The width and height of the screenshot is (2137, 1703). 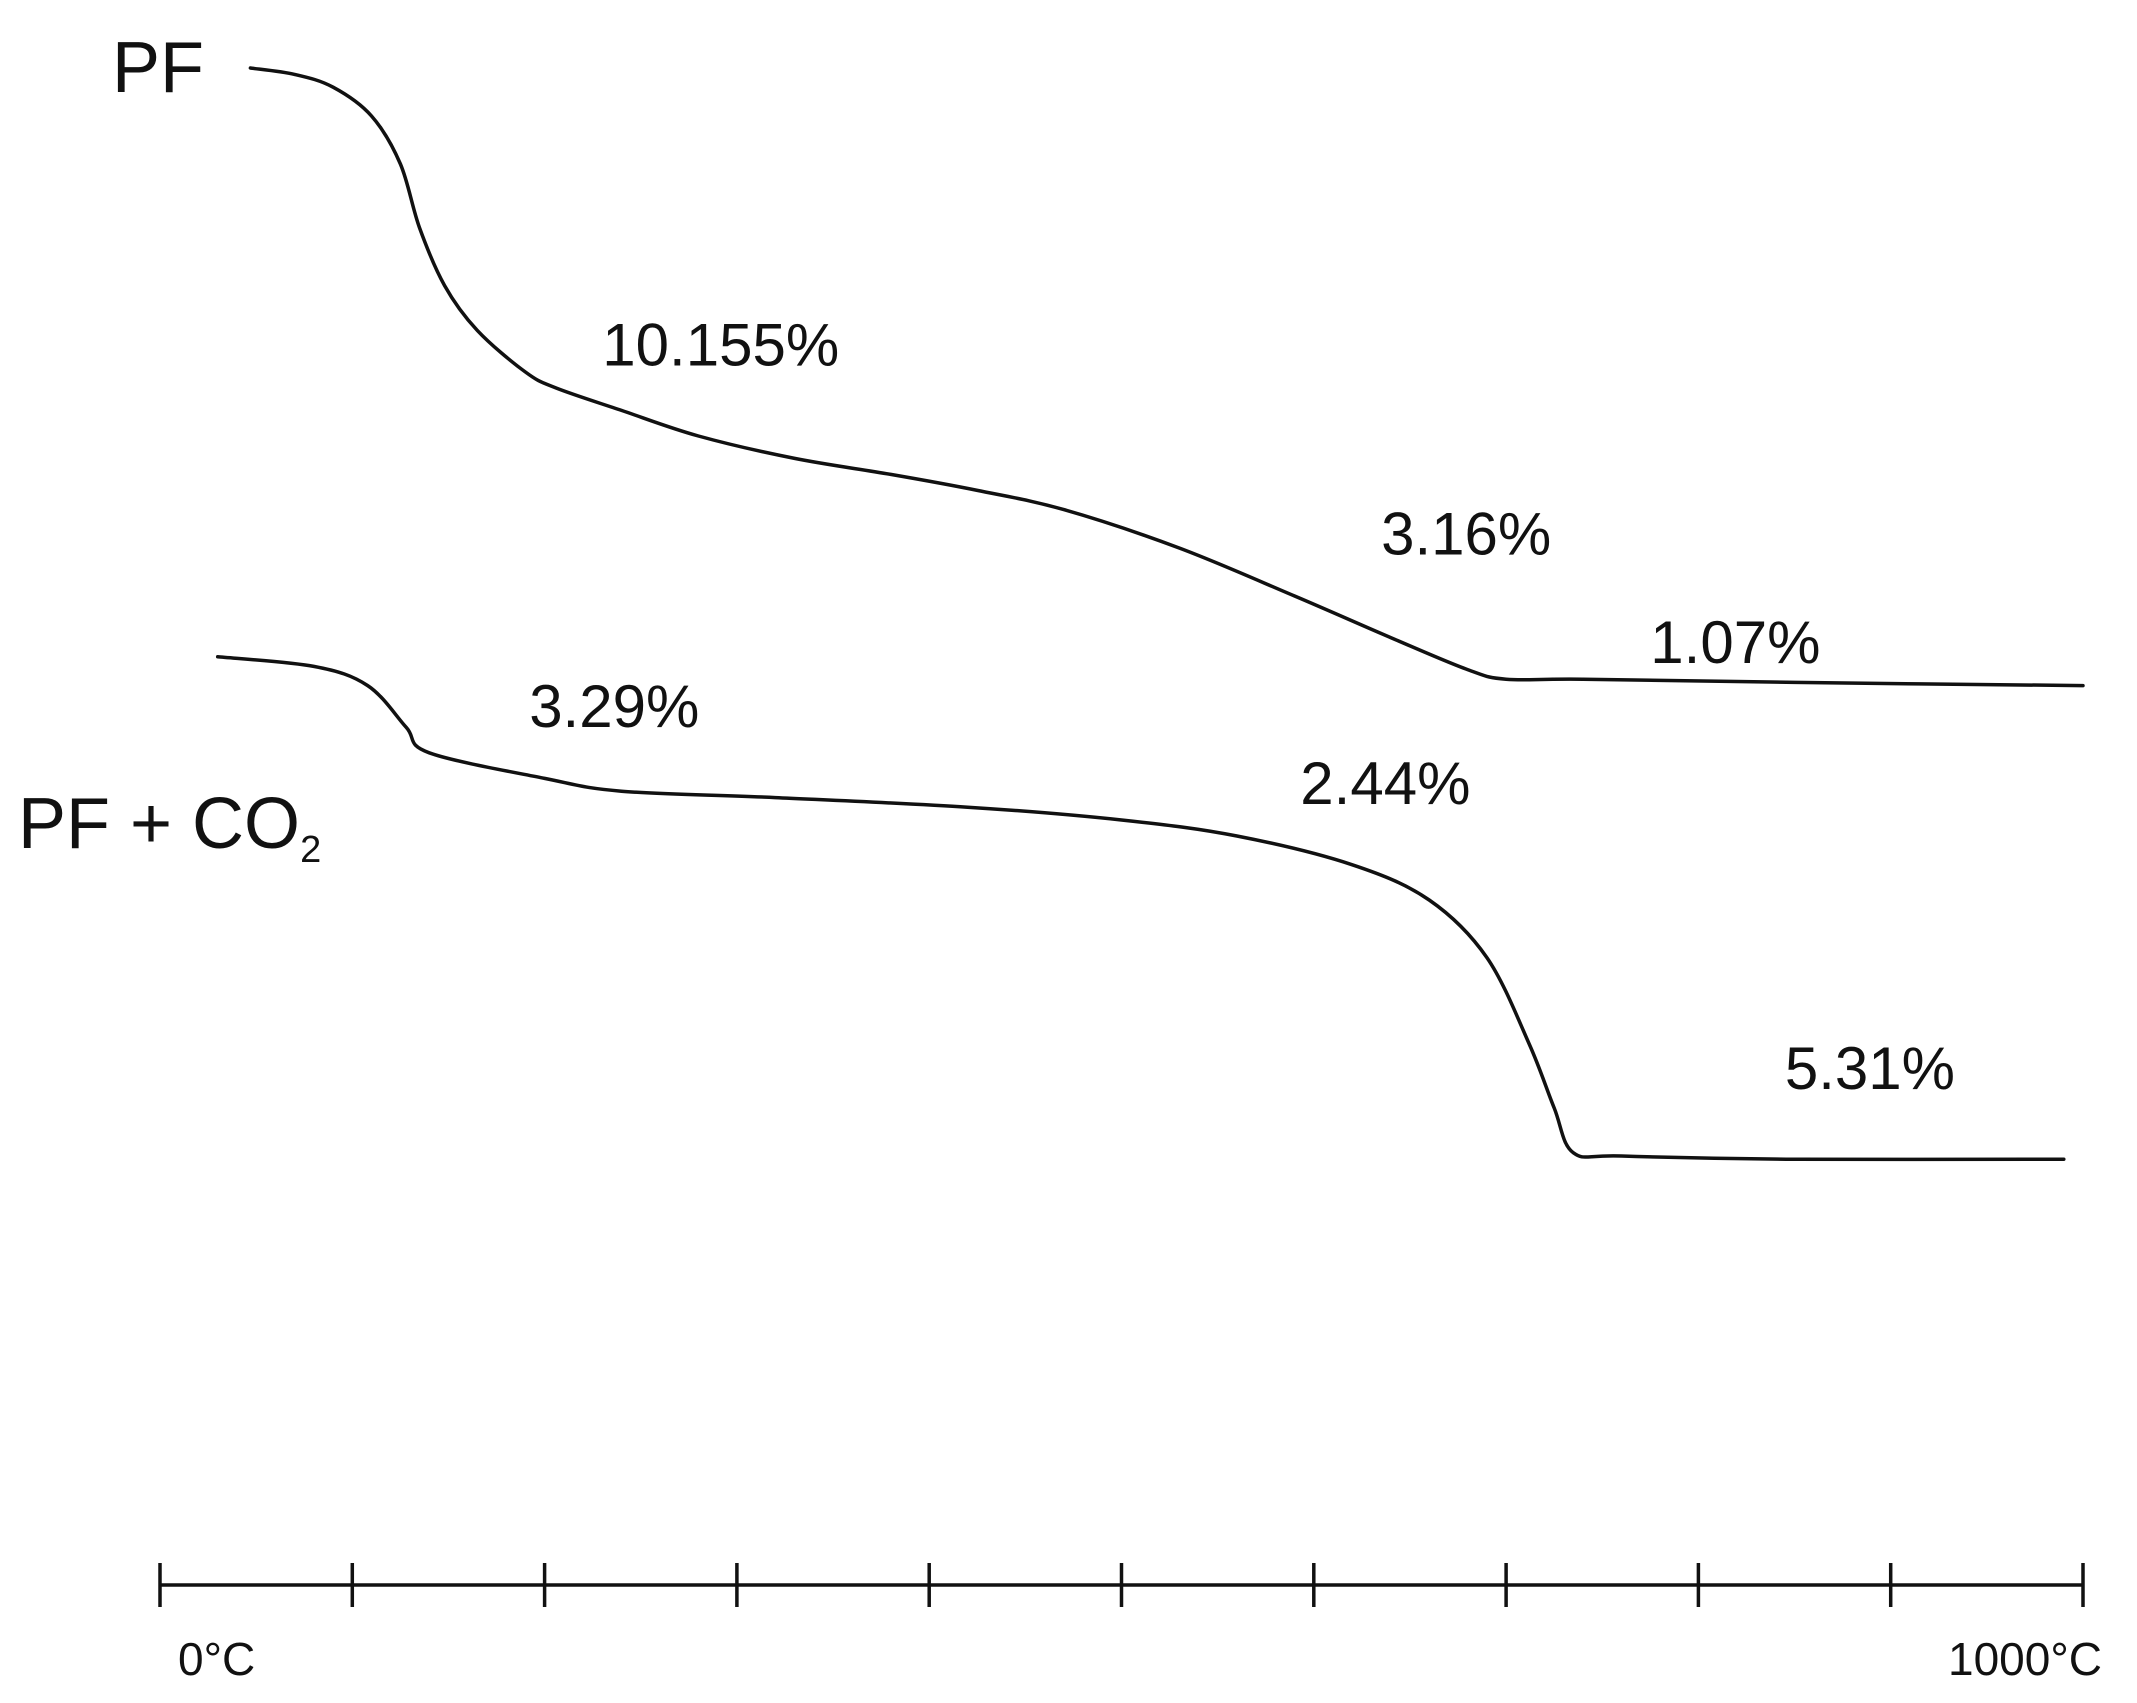 I want to click on x-tick-label-max: 1000°C, so click(x=2025, y=1659).